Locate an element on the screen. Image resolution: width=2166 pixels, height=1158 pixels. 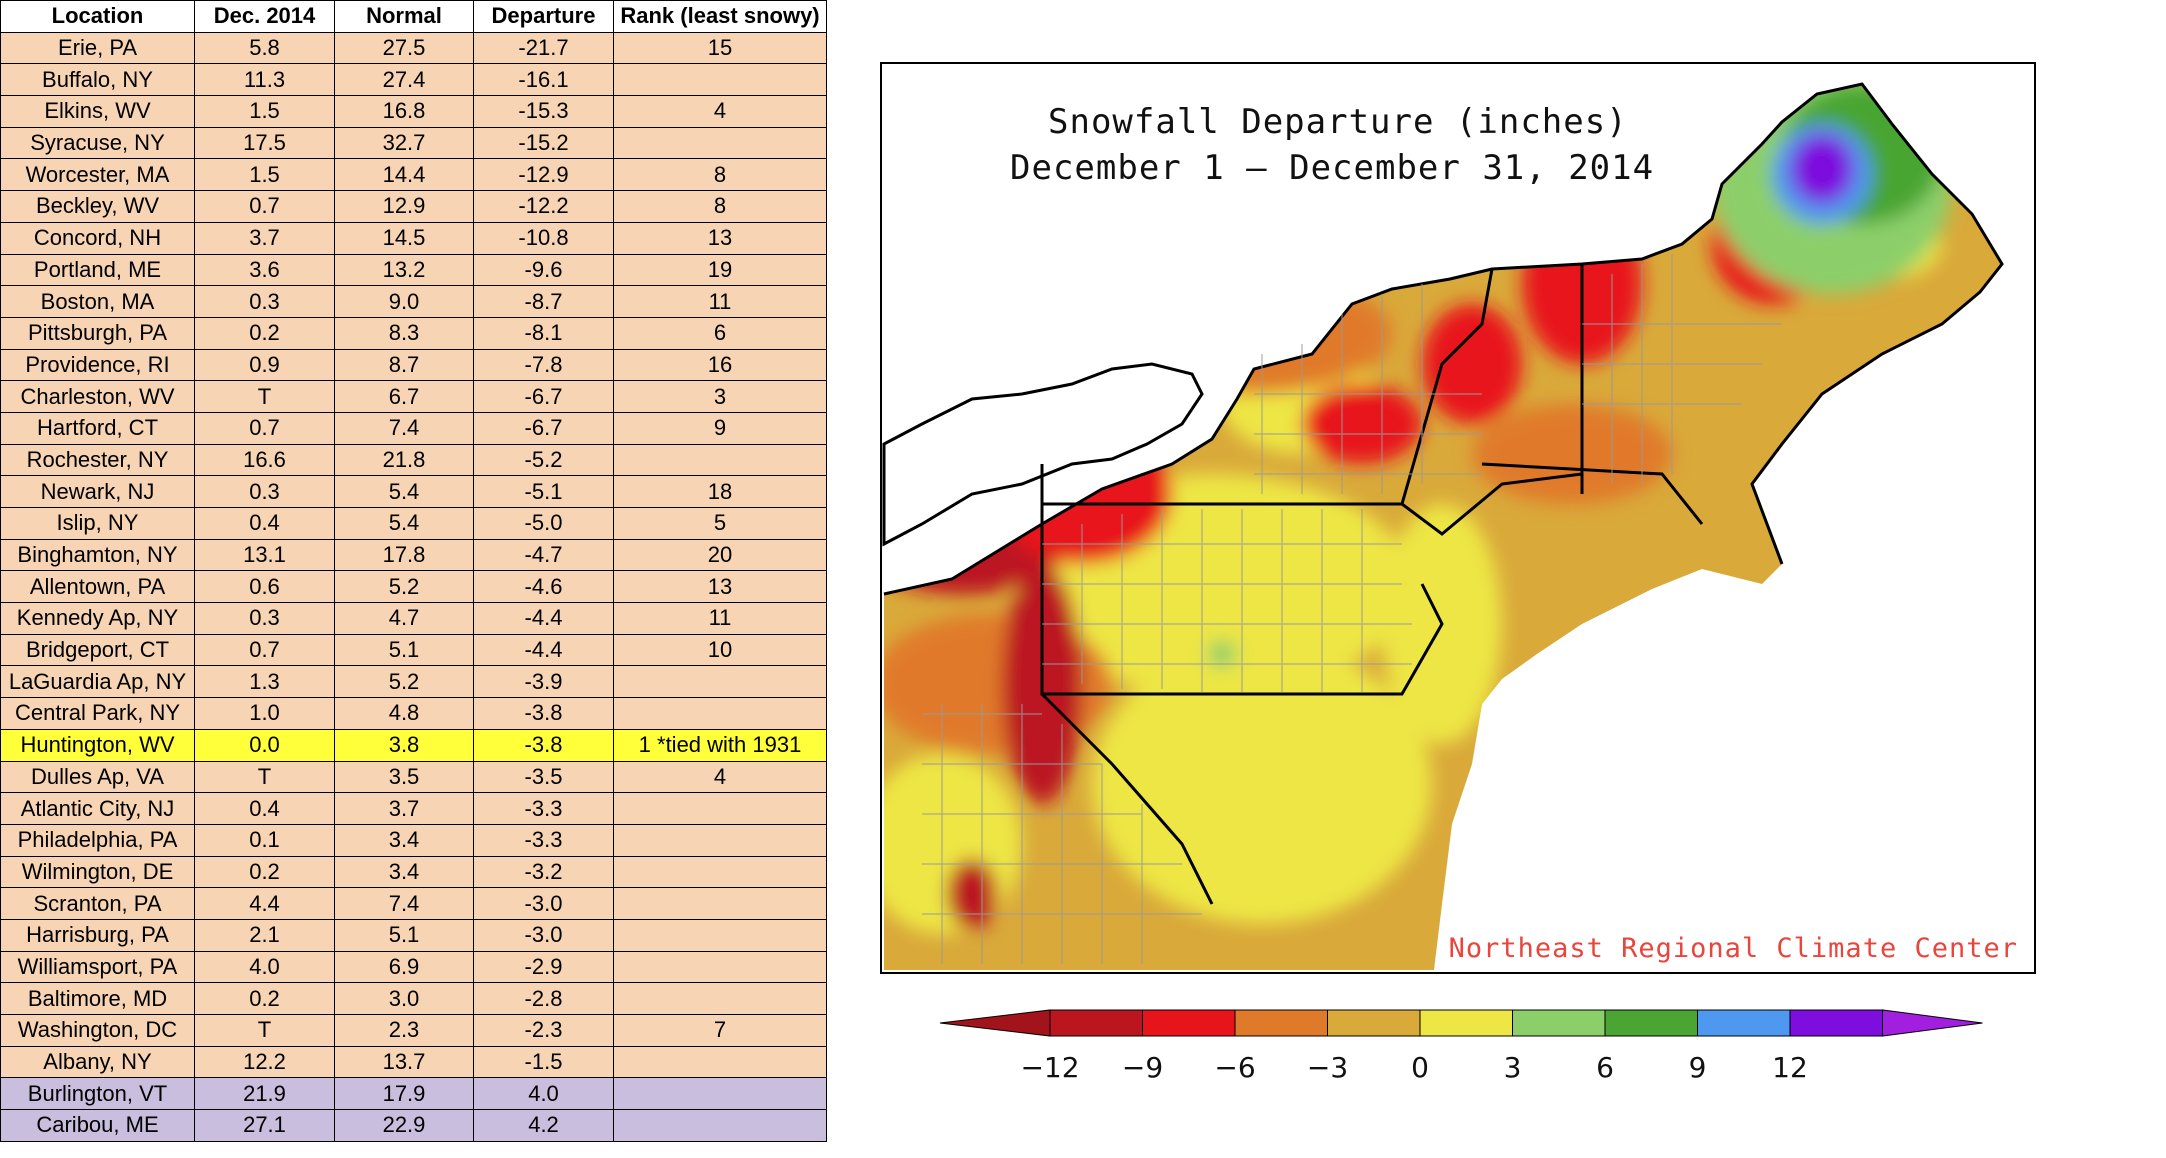
cell-location: Dulles Ap, VA is located at coordinates (97, 777).